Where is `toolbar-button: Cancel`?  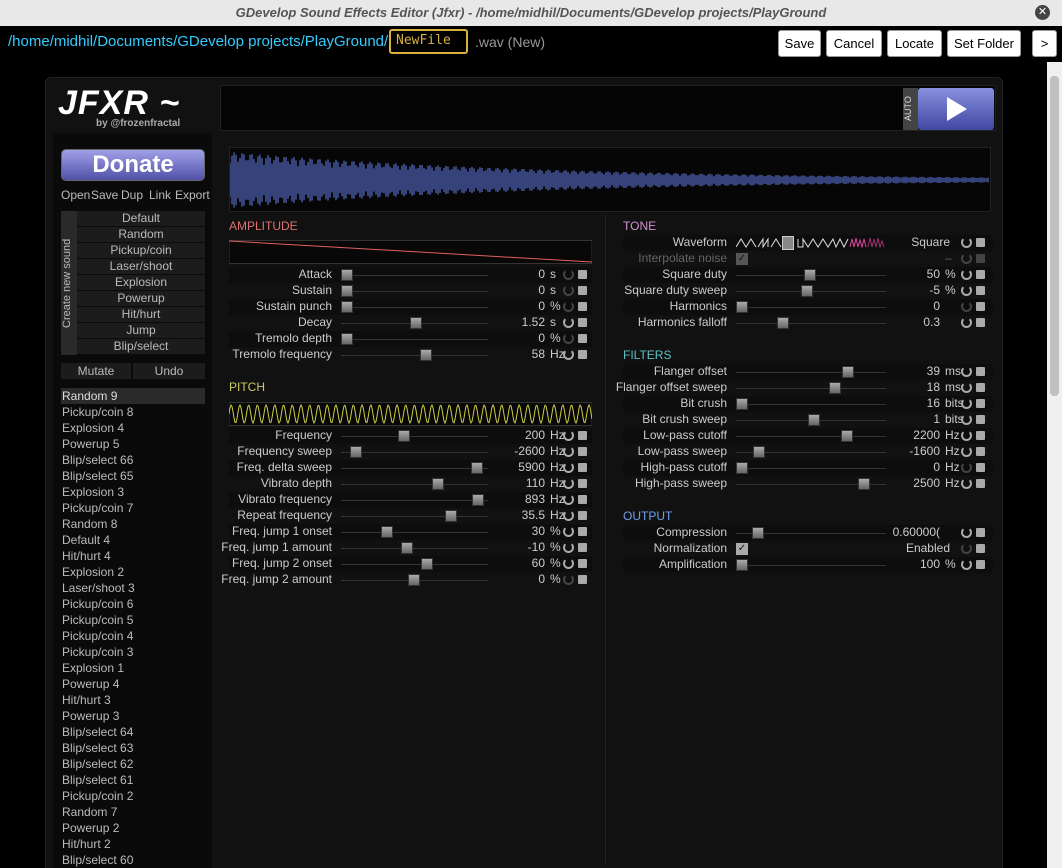
toolbar-button: Cancel is located at coordinates (854, 43).